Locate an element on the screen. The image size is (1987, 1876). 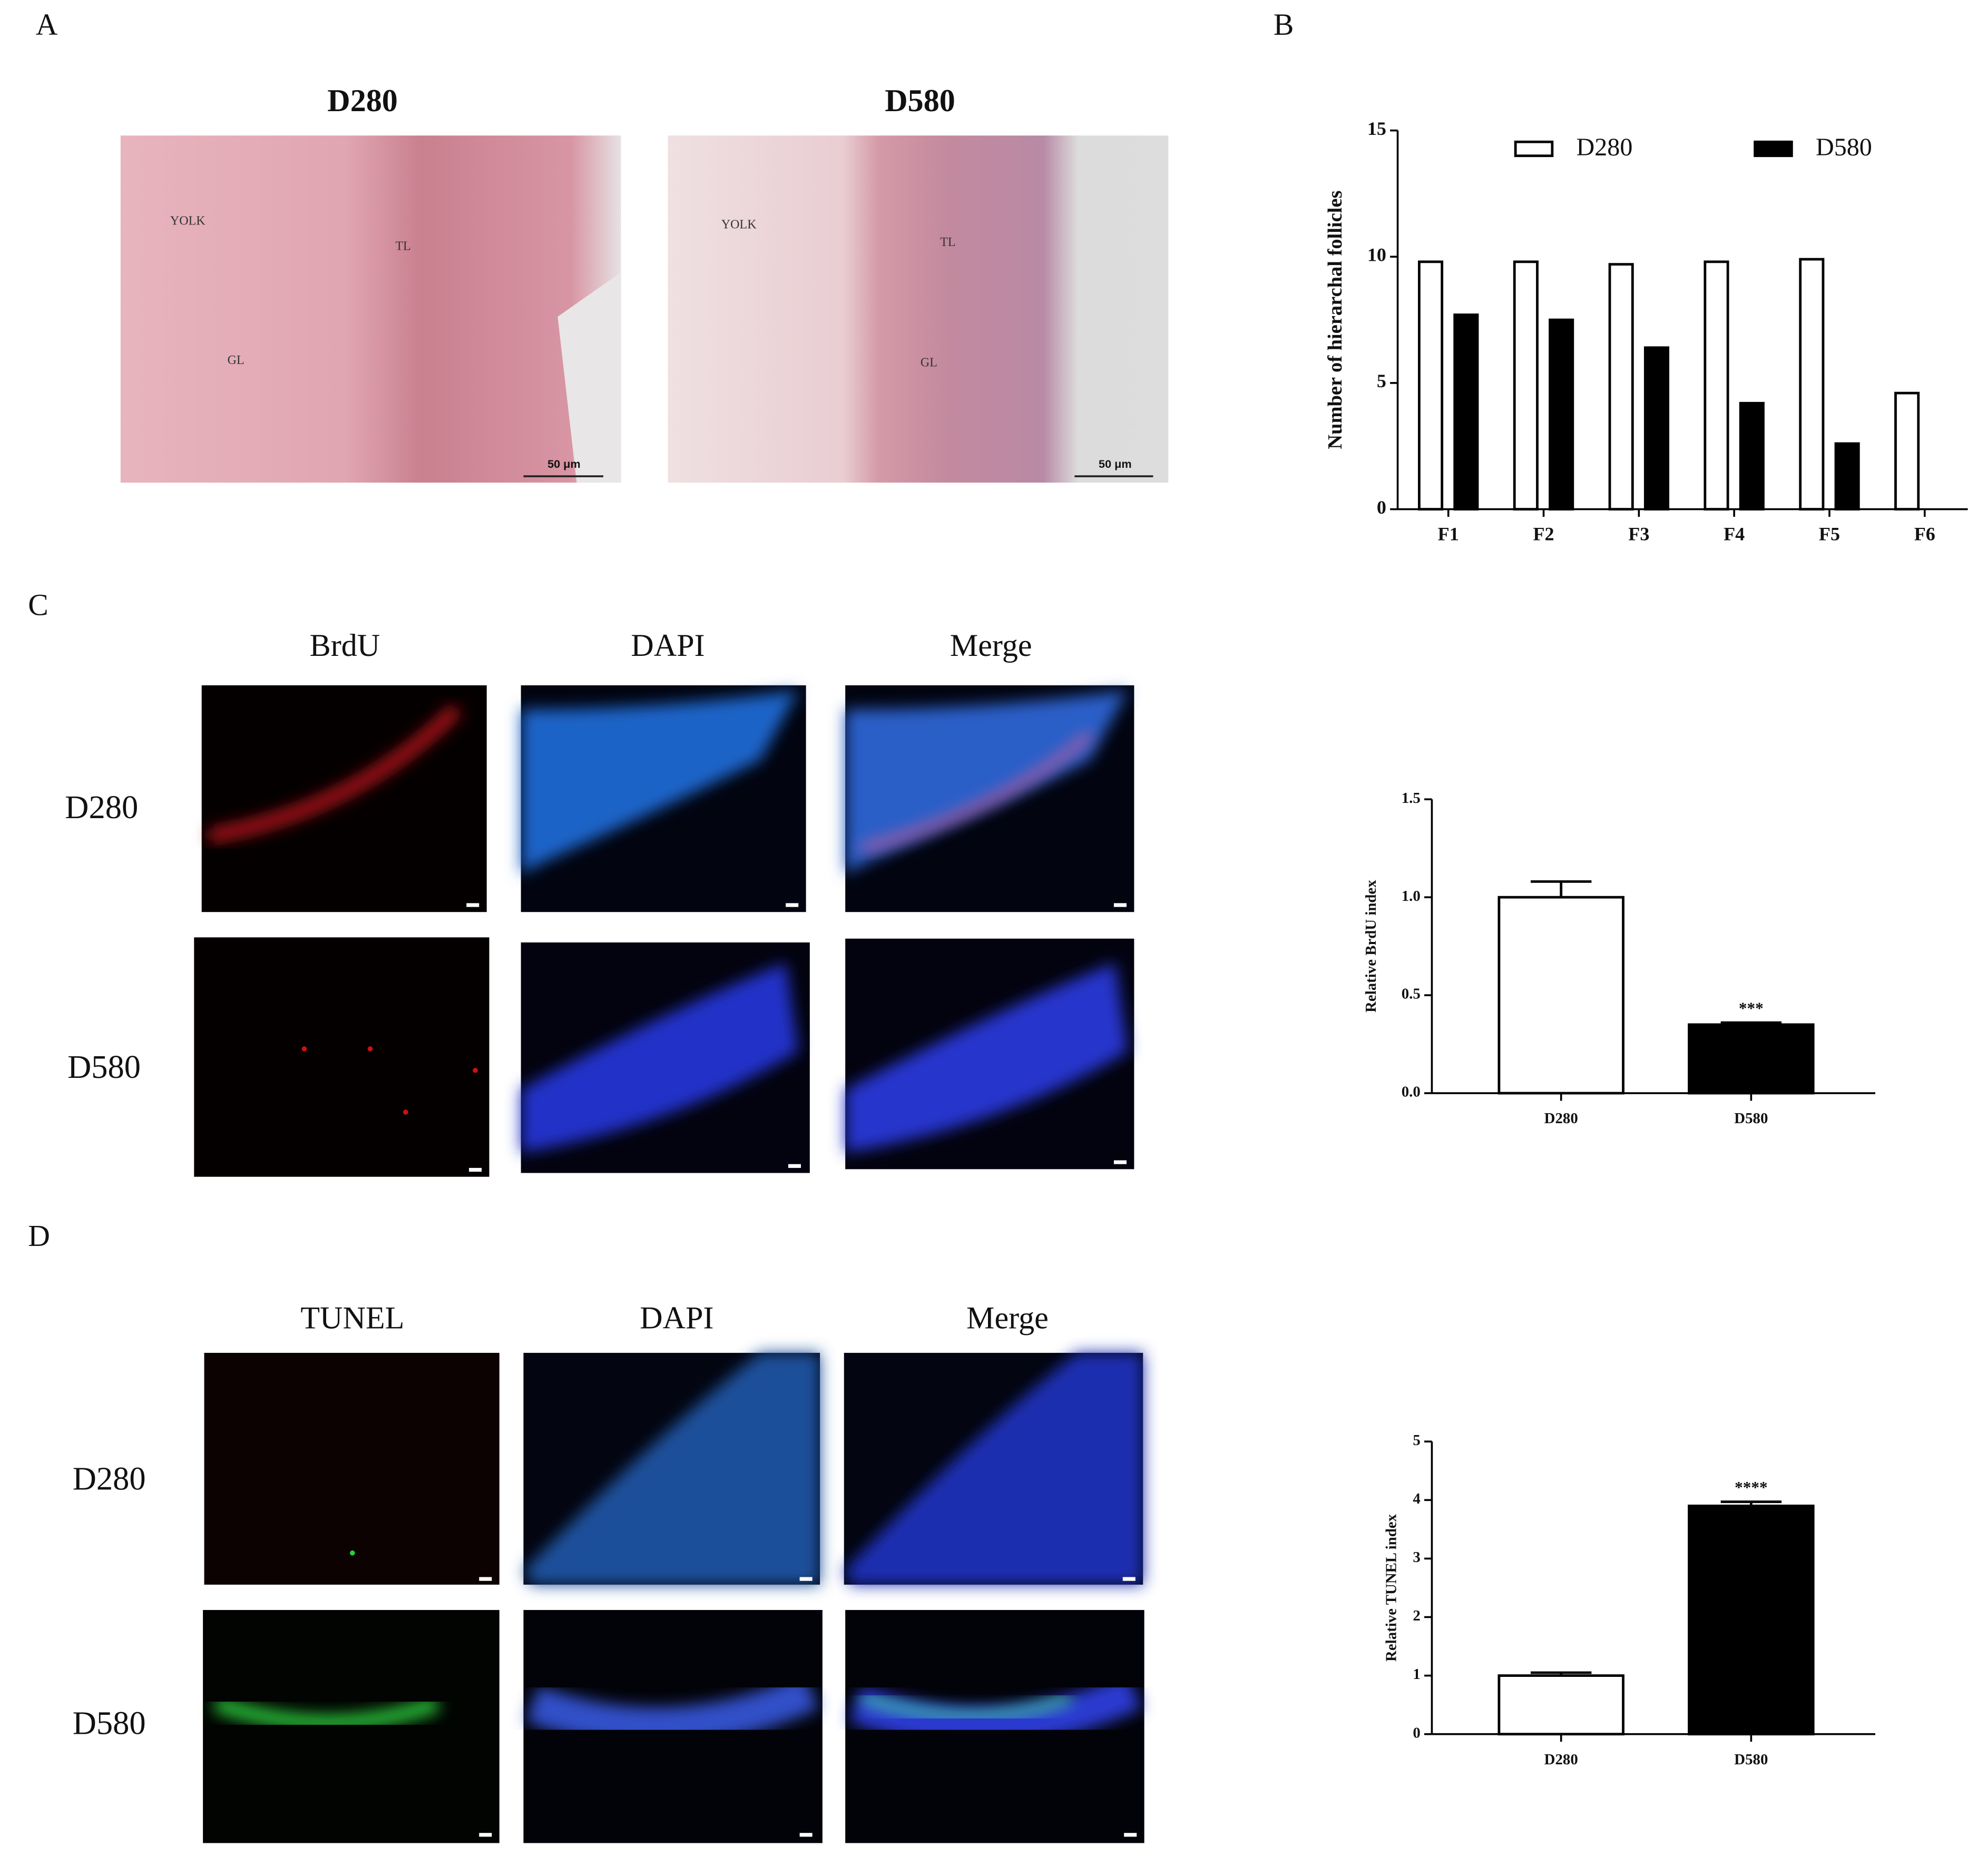
x-tick-label: F4 is located at coordinates (1734, 533).